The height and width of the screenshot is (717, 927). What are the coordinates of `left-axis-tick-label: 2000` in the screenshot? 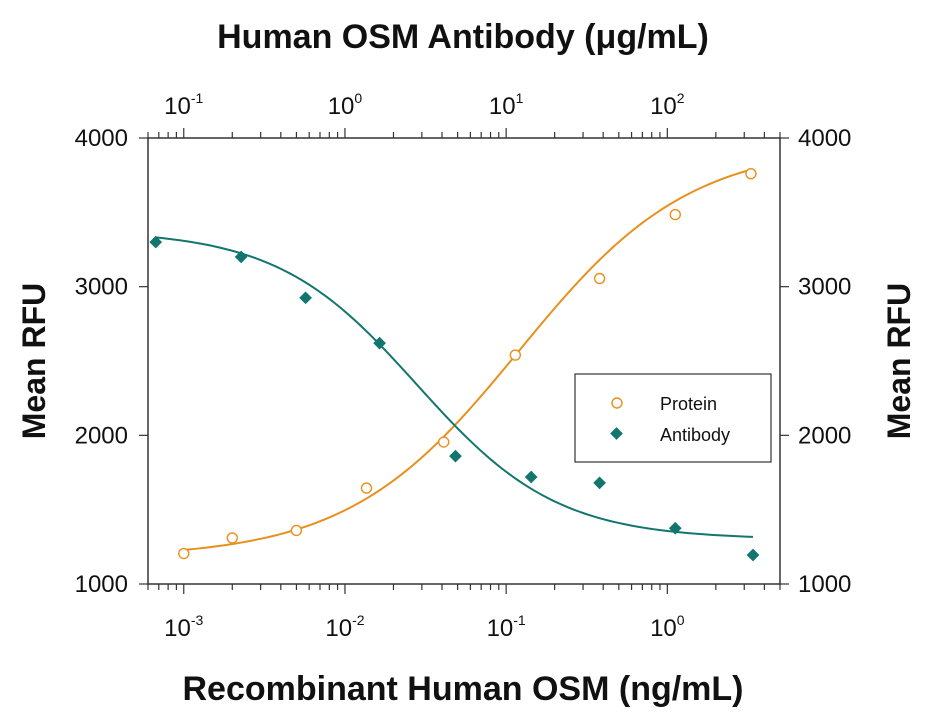 It's located at (101, 435).